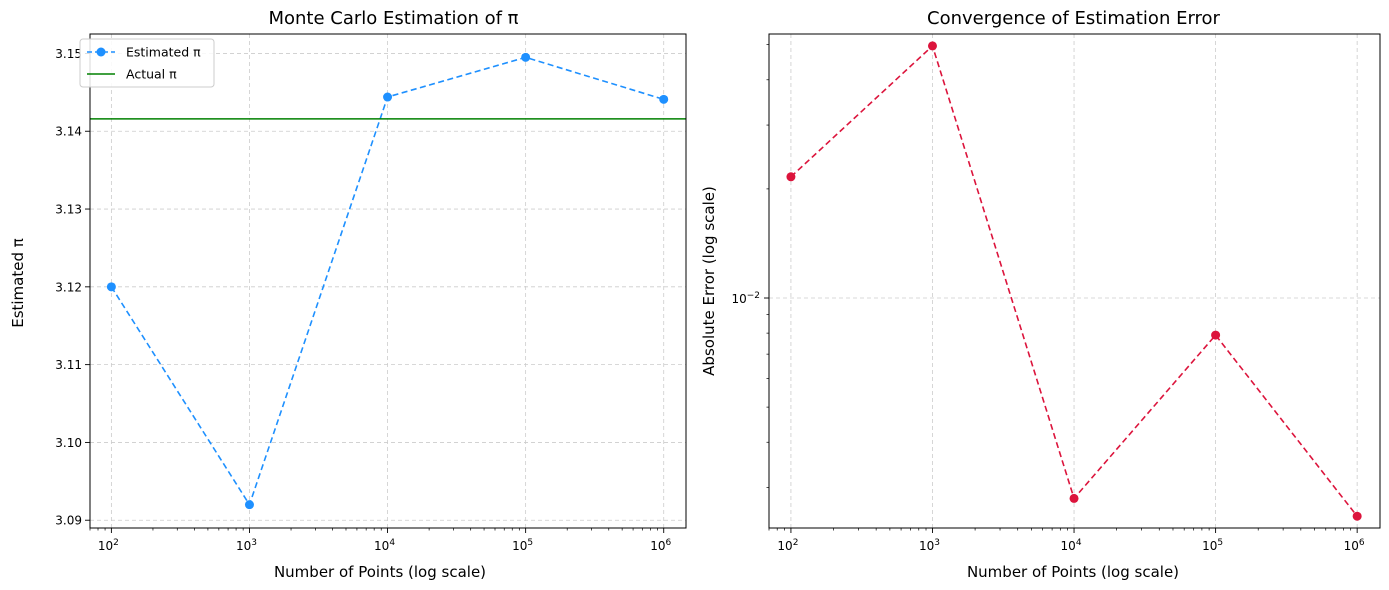  Describe the element at coordinates (68, 521) in the screenshot. I see `y-tick-label: 3.09` at that location.